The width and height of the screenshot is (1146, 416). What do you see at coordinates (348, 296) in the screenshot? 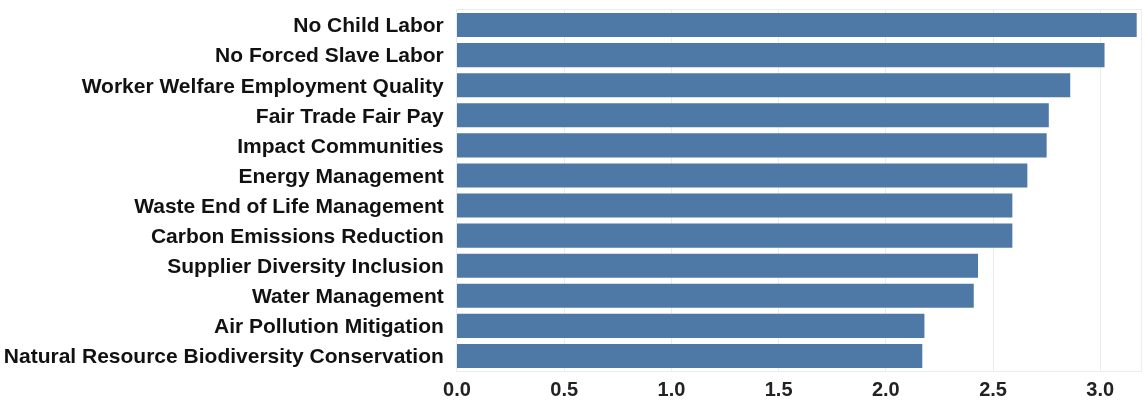
I see `y-tick-label: Water Management` at bounding box center [348, 296].